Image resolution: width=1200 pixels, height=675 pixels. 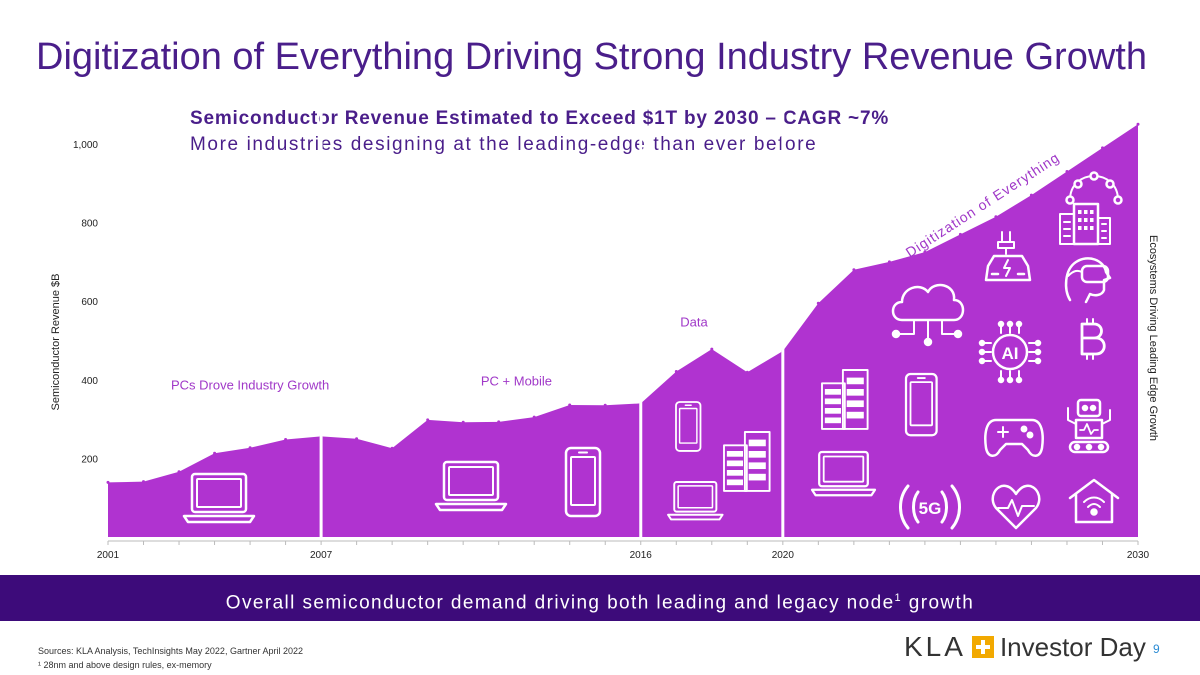 I want to click on robot-icon, so click(x=1089, y=426).